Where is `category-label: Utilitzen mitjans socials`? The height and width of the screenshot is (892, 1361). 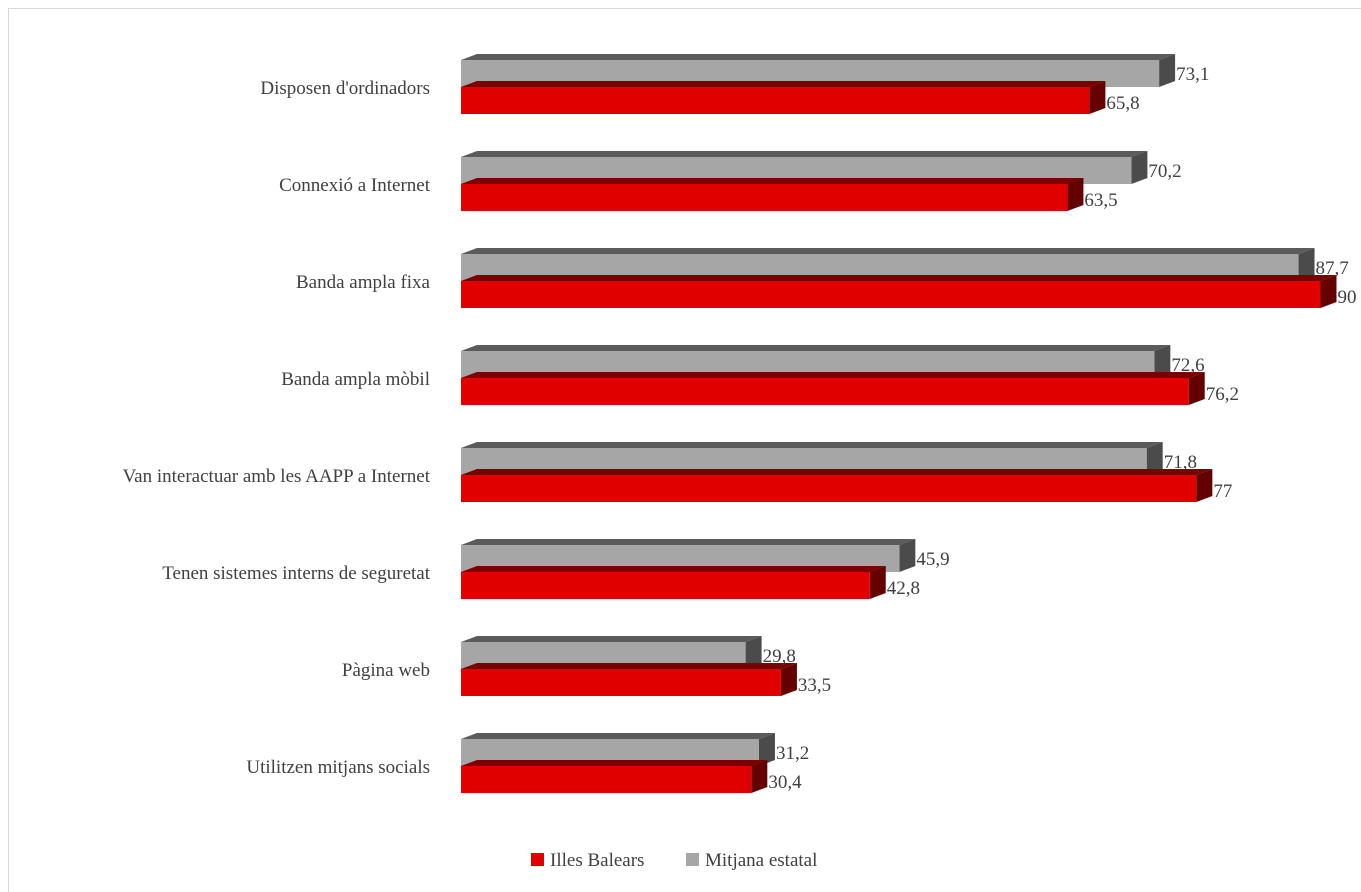
category-label: Utilitzen mitjans socials is located at coordinates (338, 767).